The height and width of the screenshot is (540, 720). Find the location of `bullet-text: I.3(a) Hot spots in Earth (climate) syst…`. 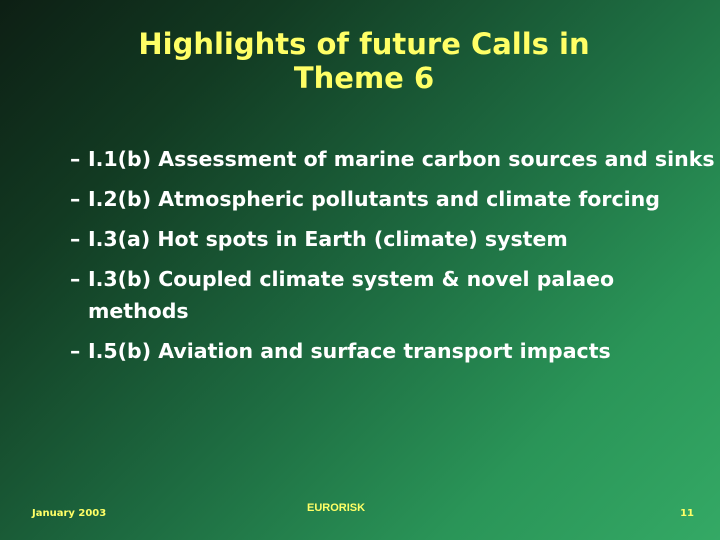

bullet-text: I.3(a) Hot spots in Earth (climate) syst… is located at coordinates (328, 239).